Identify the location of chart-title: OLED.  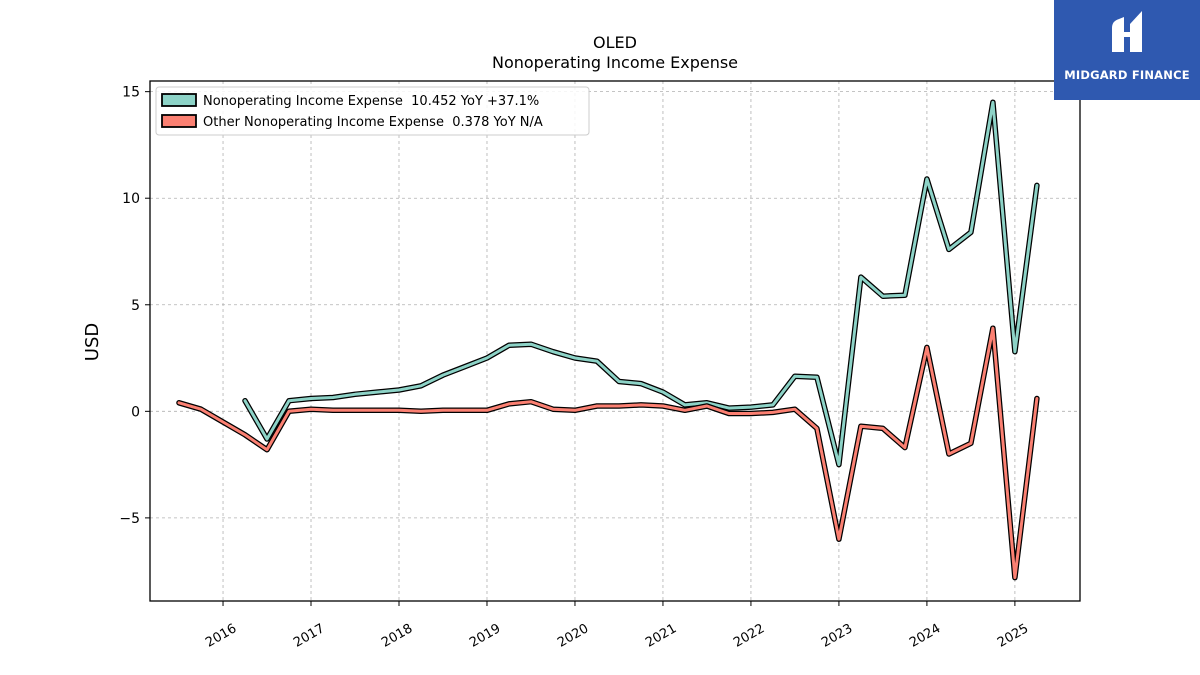
(615, 42).